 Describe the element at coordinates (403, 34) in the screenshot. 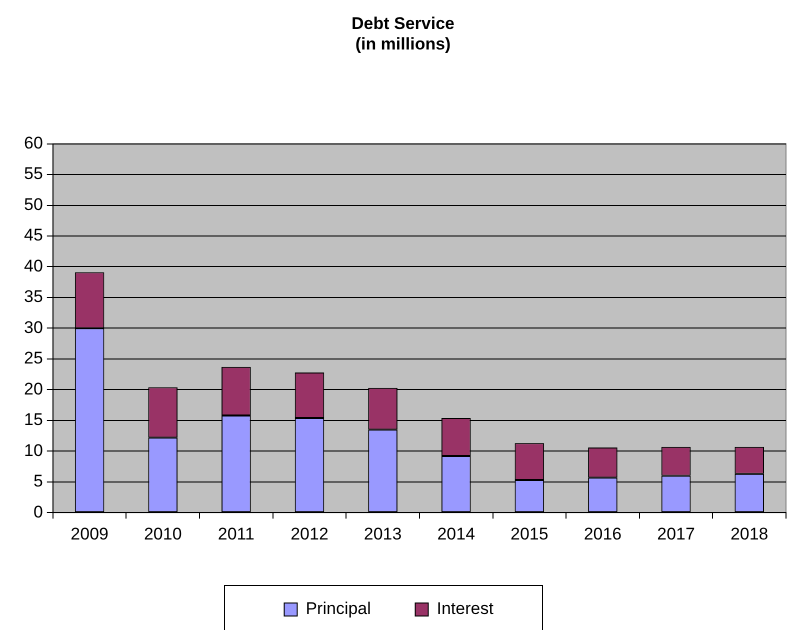

I see `chart-title: Debt Service (in millions)` at that location.